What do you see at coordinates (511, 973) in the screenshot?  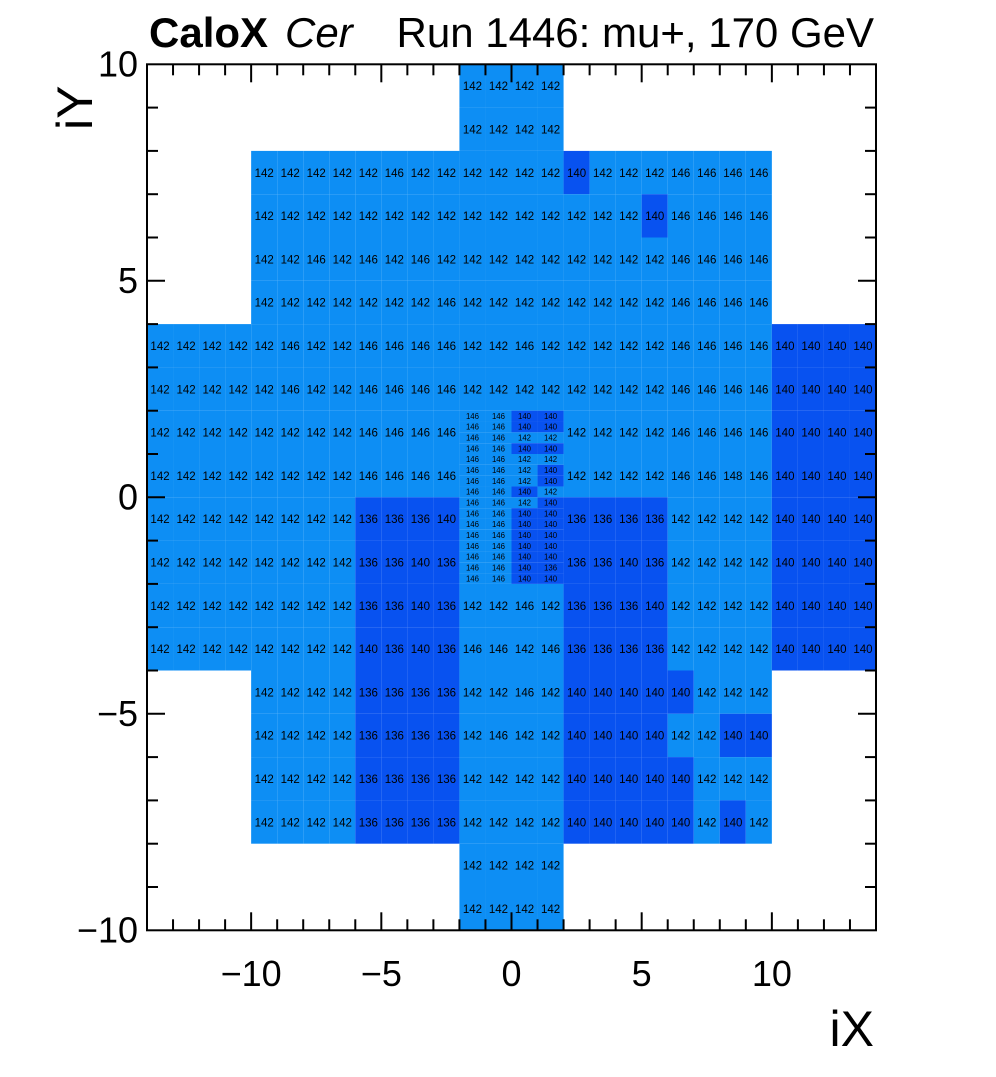 I see `x-tick-label: 0` at bounding box center [511, 973].